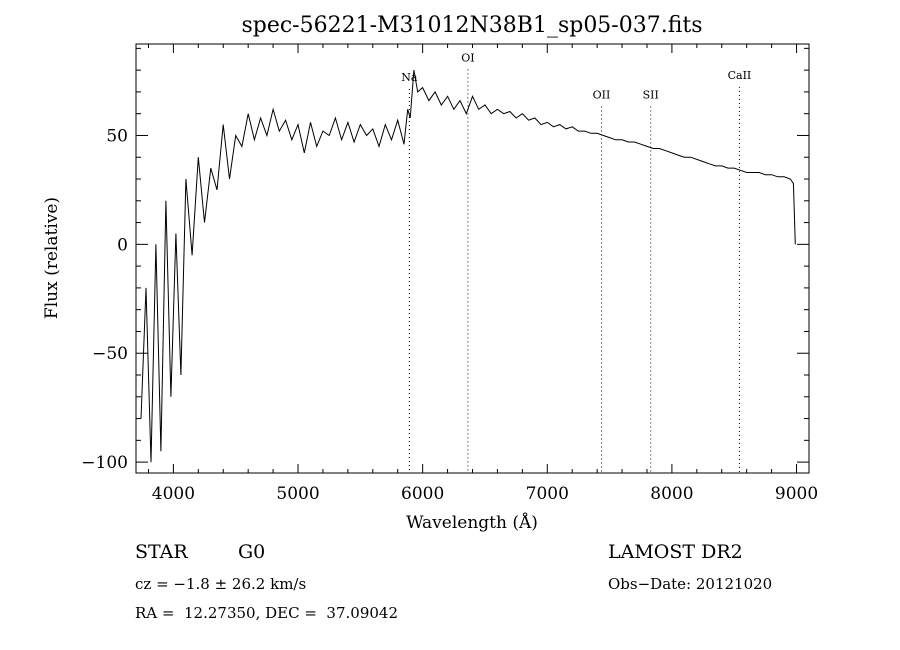 The height and width of the screenshot is (650, 900). I want to click on line-marker-label: CaII, so click(740, 75).